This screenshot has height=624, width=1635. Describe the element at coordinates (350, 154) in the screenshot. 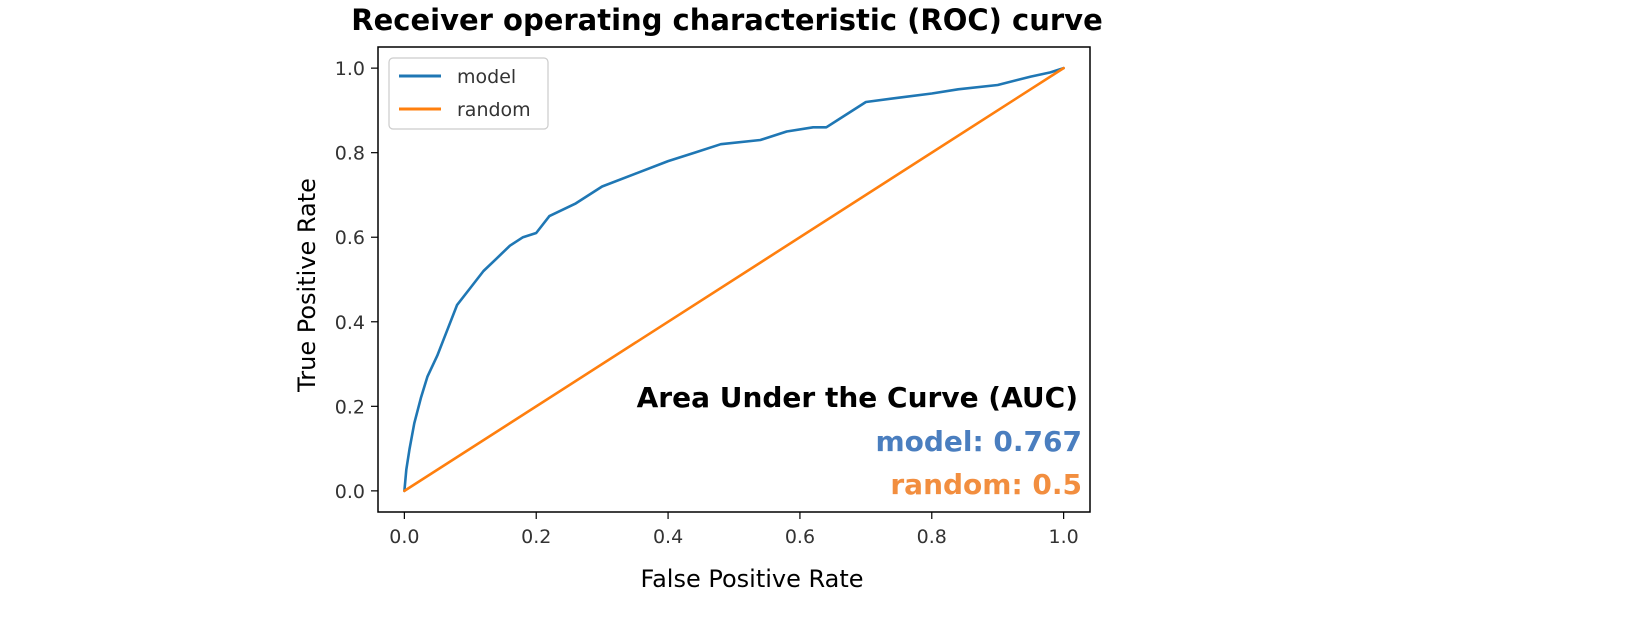

I see `y-tick-label: 0.8` at that location.